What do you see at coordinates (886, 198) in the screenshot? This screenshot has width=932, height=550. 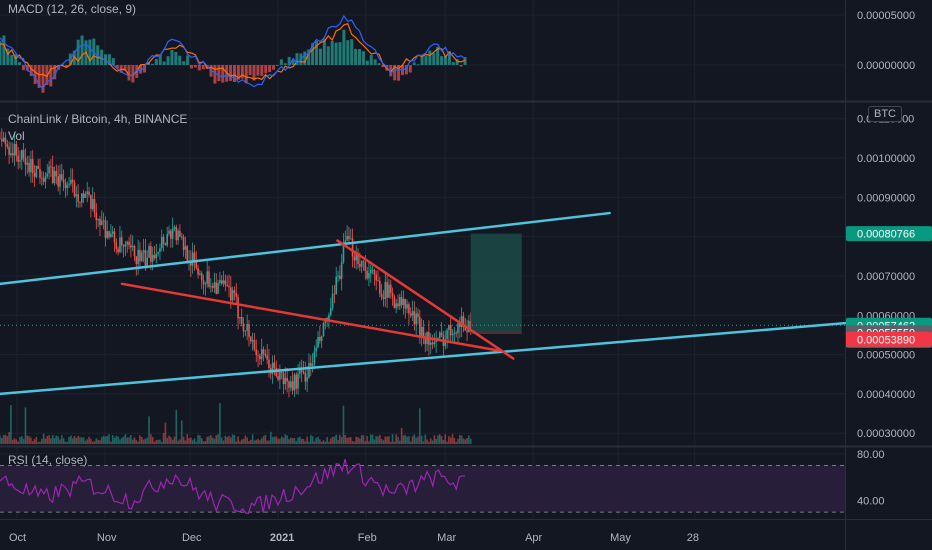 I see `price-y-tick-2: 0.00090000` at bounding box center [886, 198].